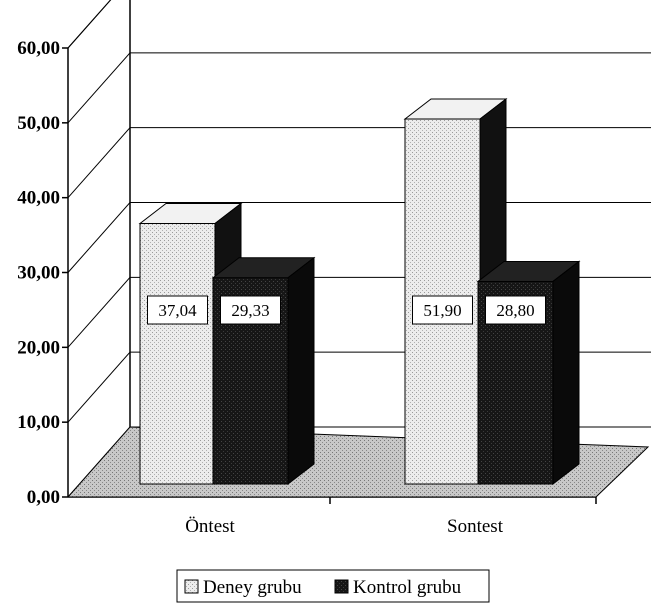  What do you see at coordinates (38, 422) in the screenshot?
I see `y-tick-label: 10,00` at bounding box center [38, 422].